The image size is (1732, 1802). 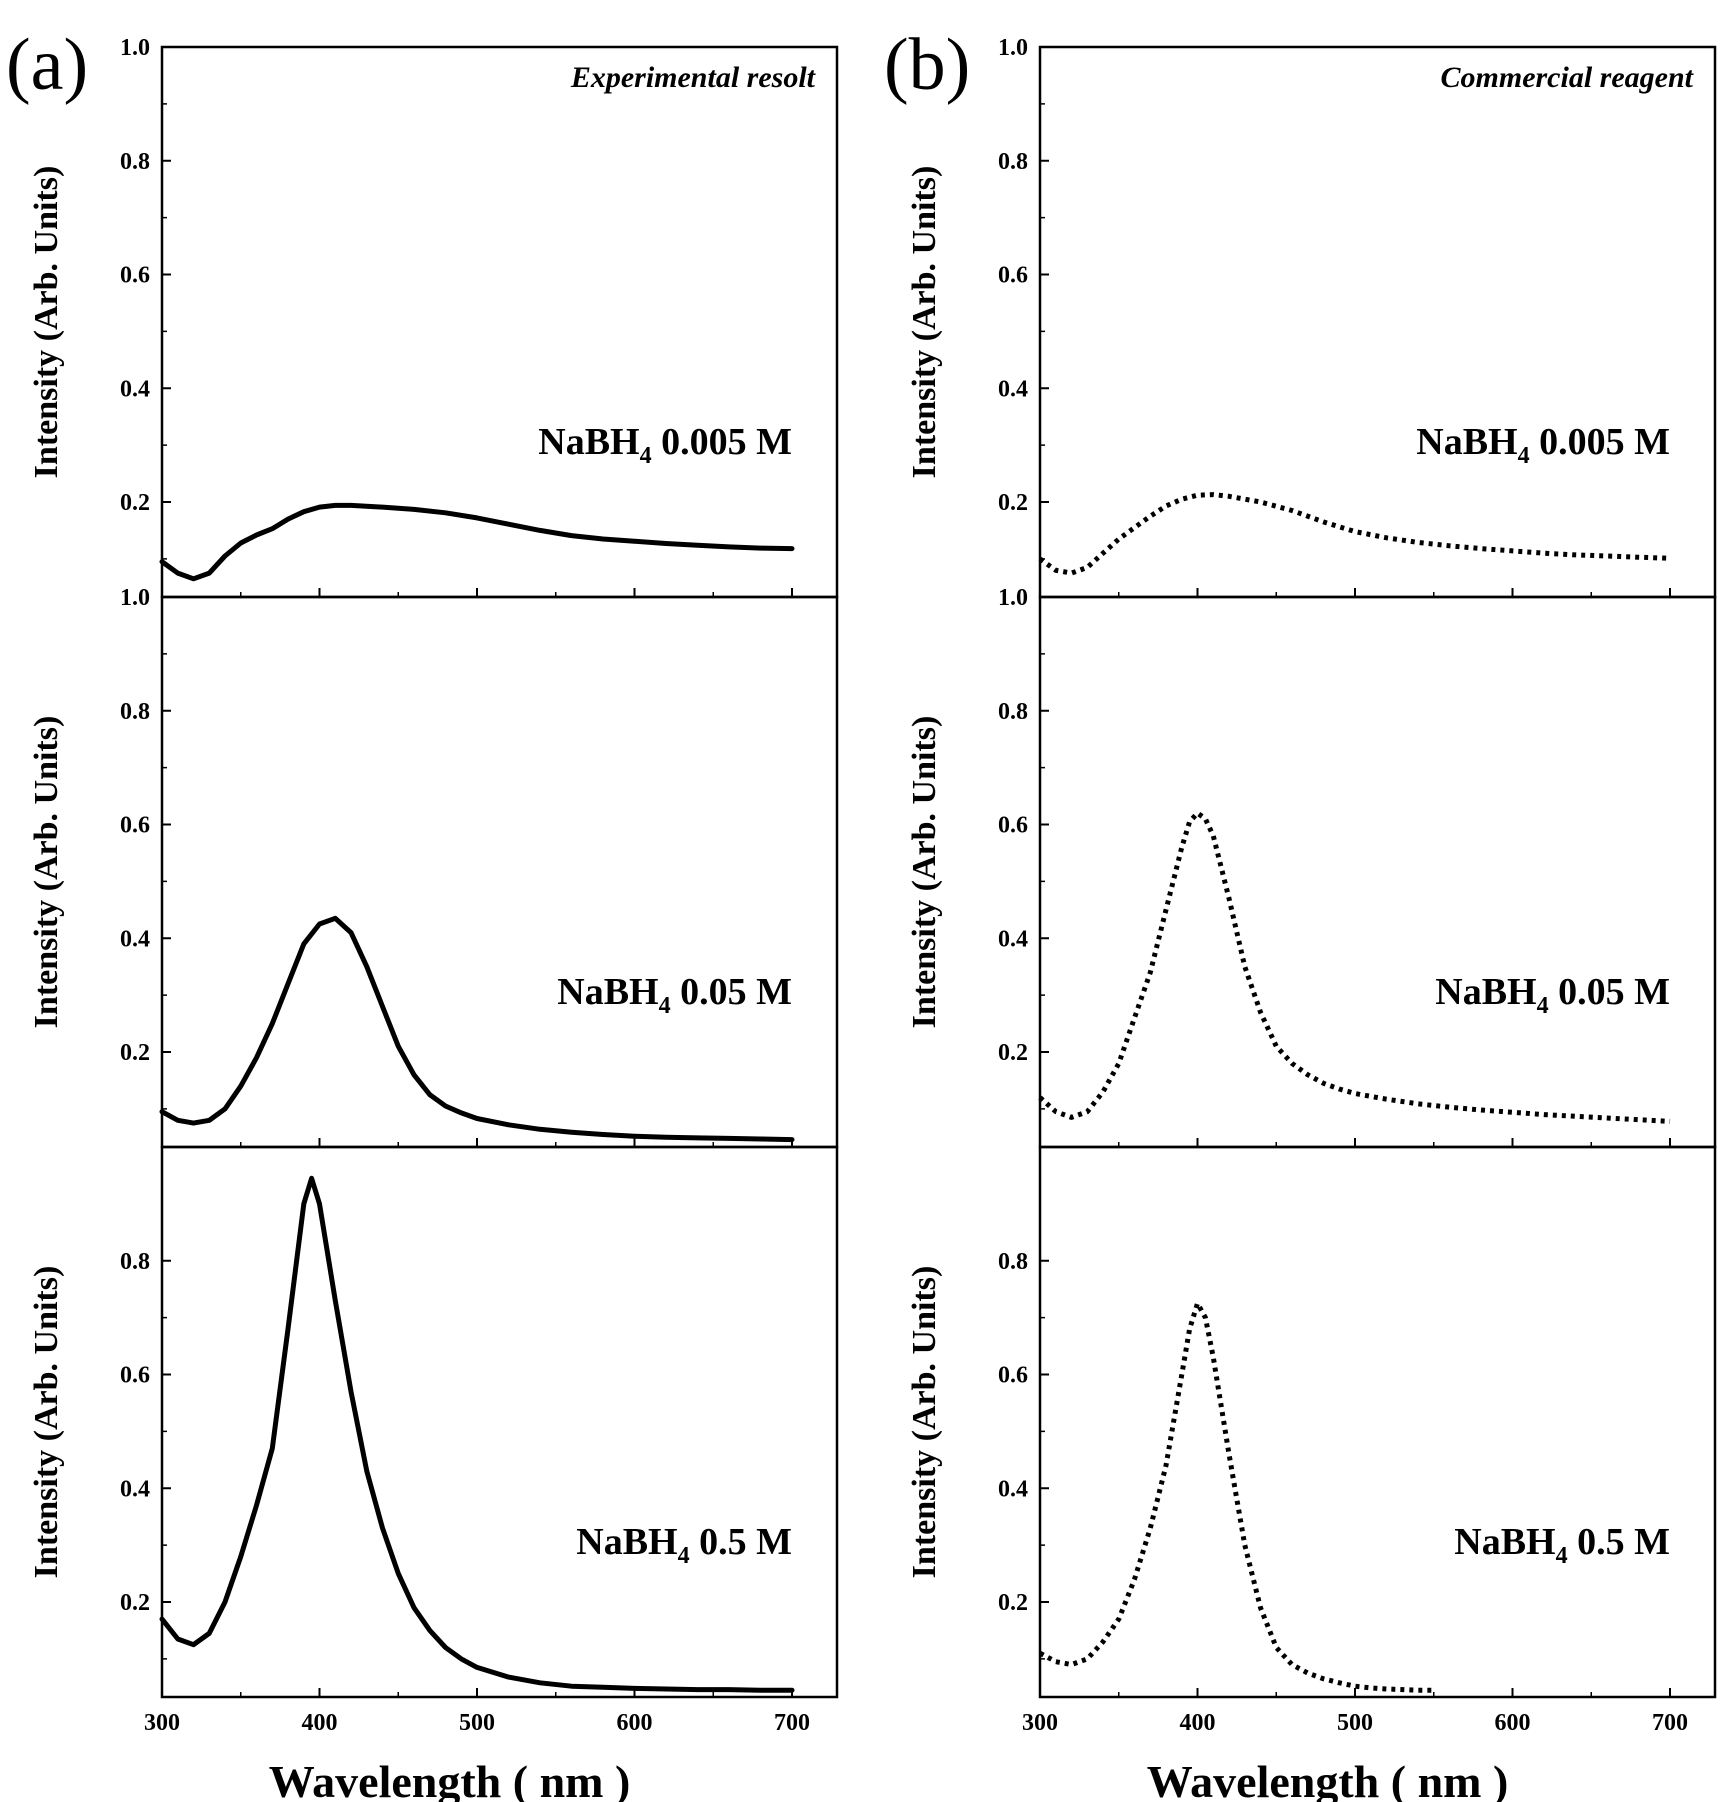 I want to click on panel-letter: (a), so click(x=47, y=65).